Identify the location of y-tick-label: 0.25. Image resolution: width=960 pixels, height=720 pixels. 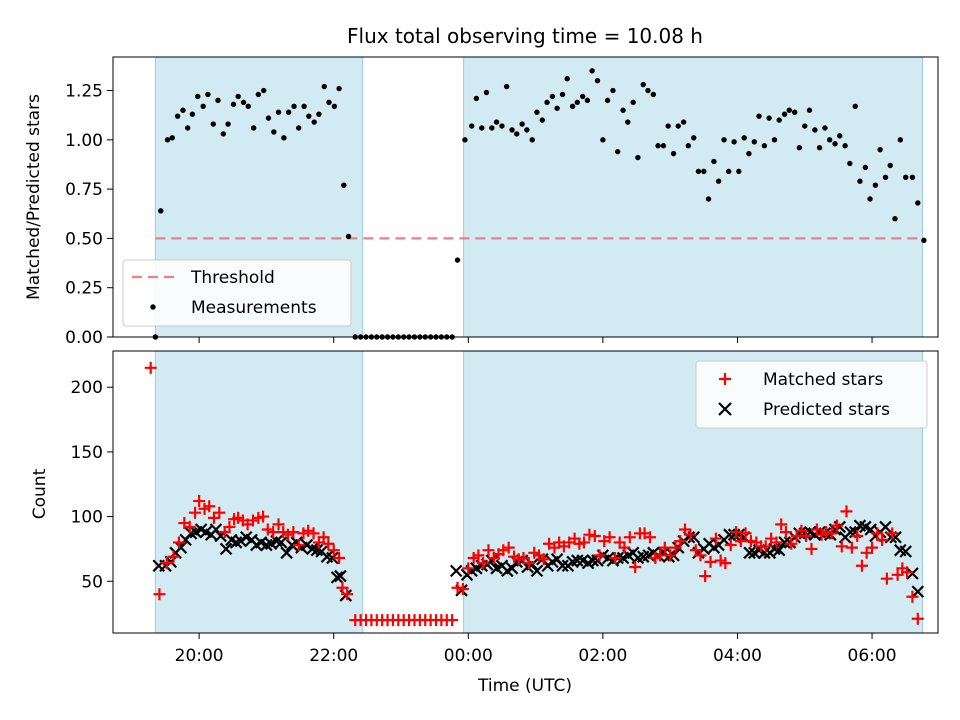
(84, 289).